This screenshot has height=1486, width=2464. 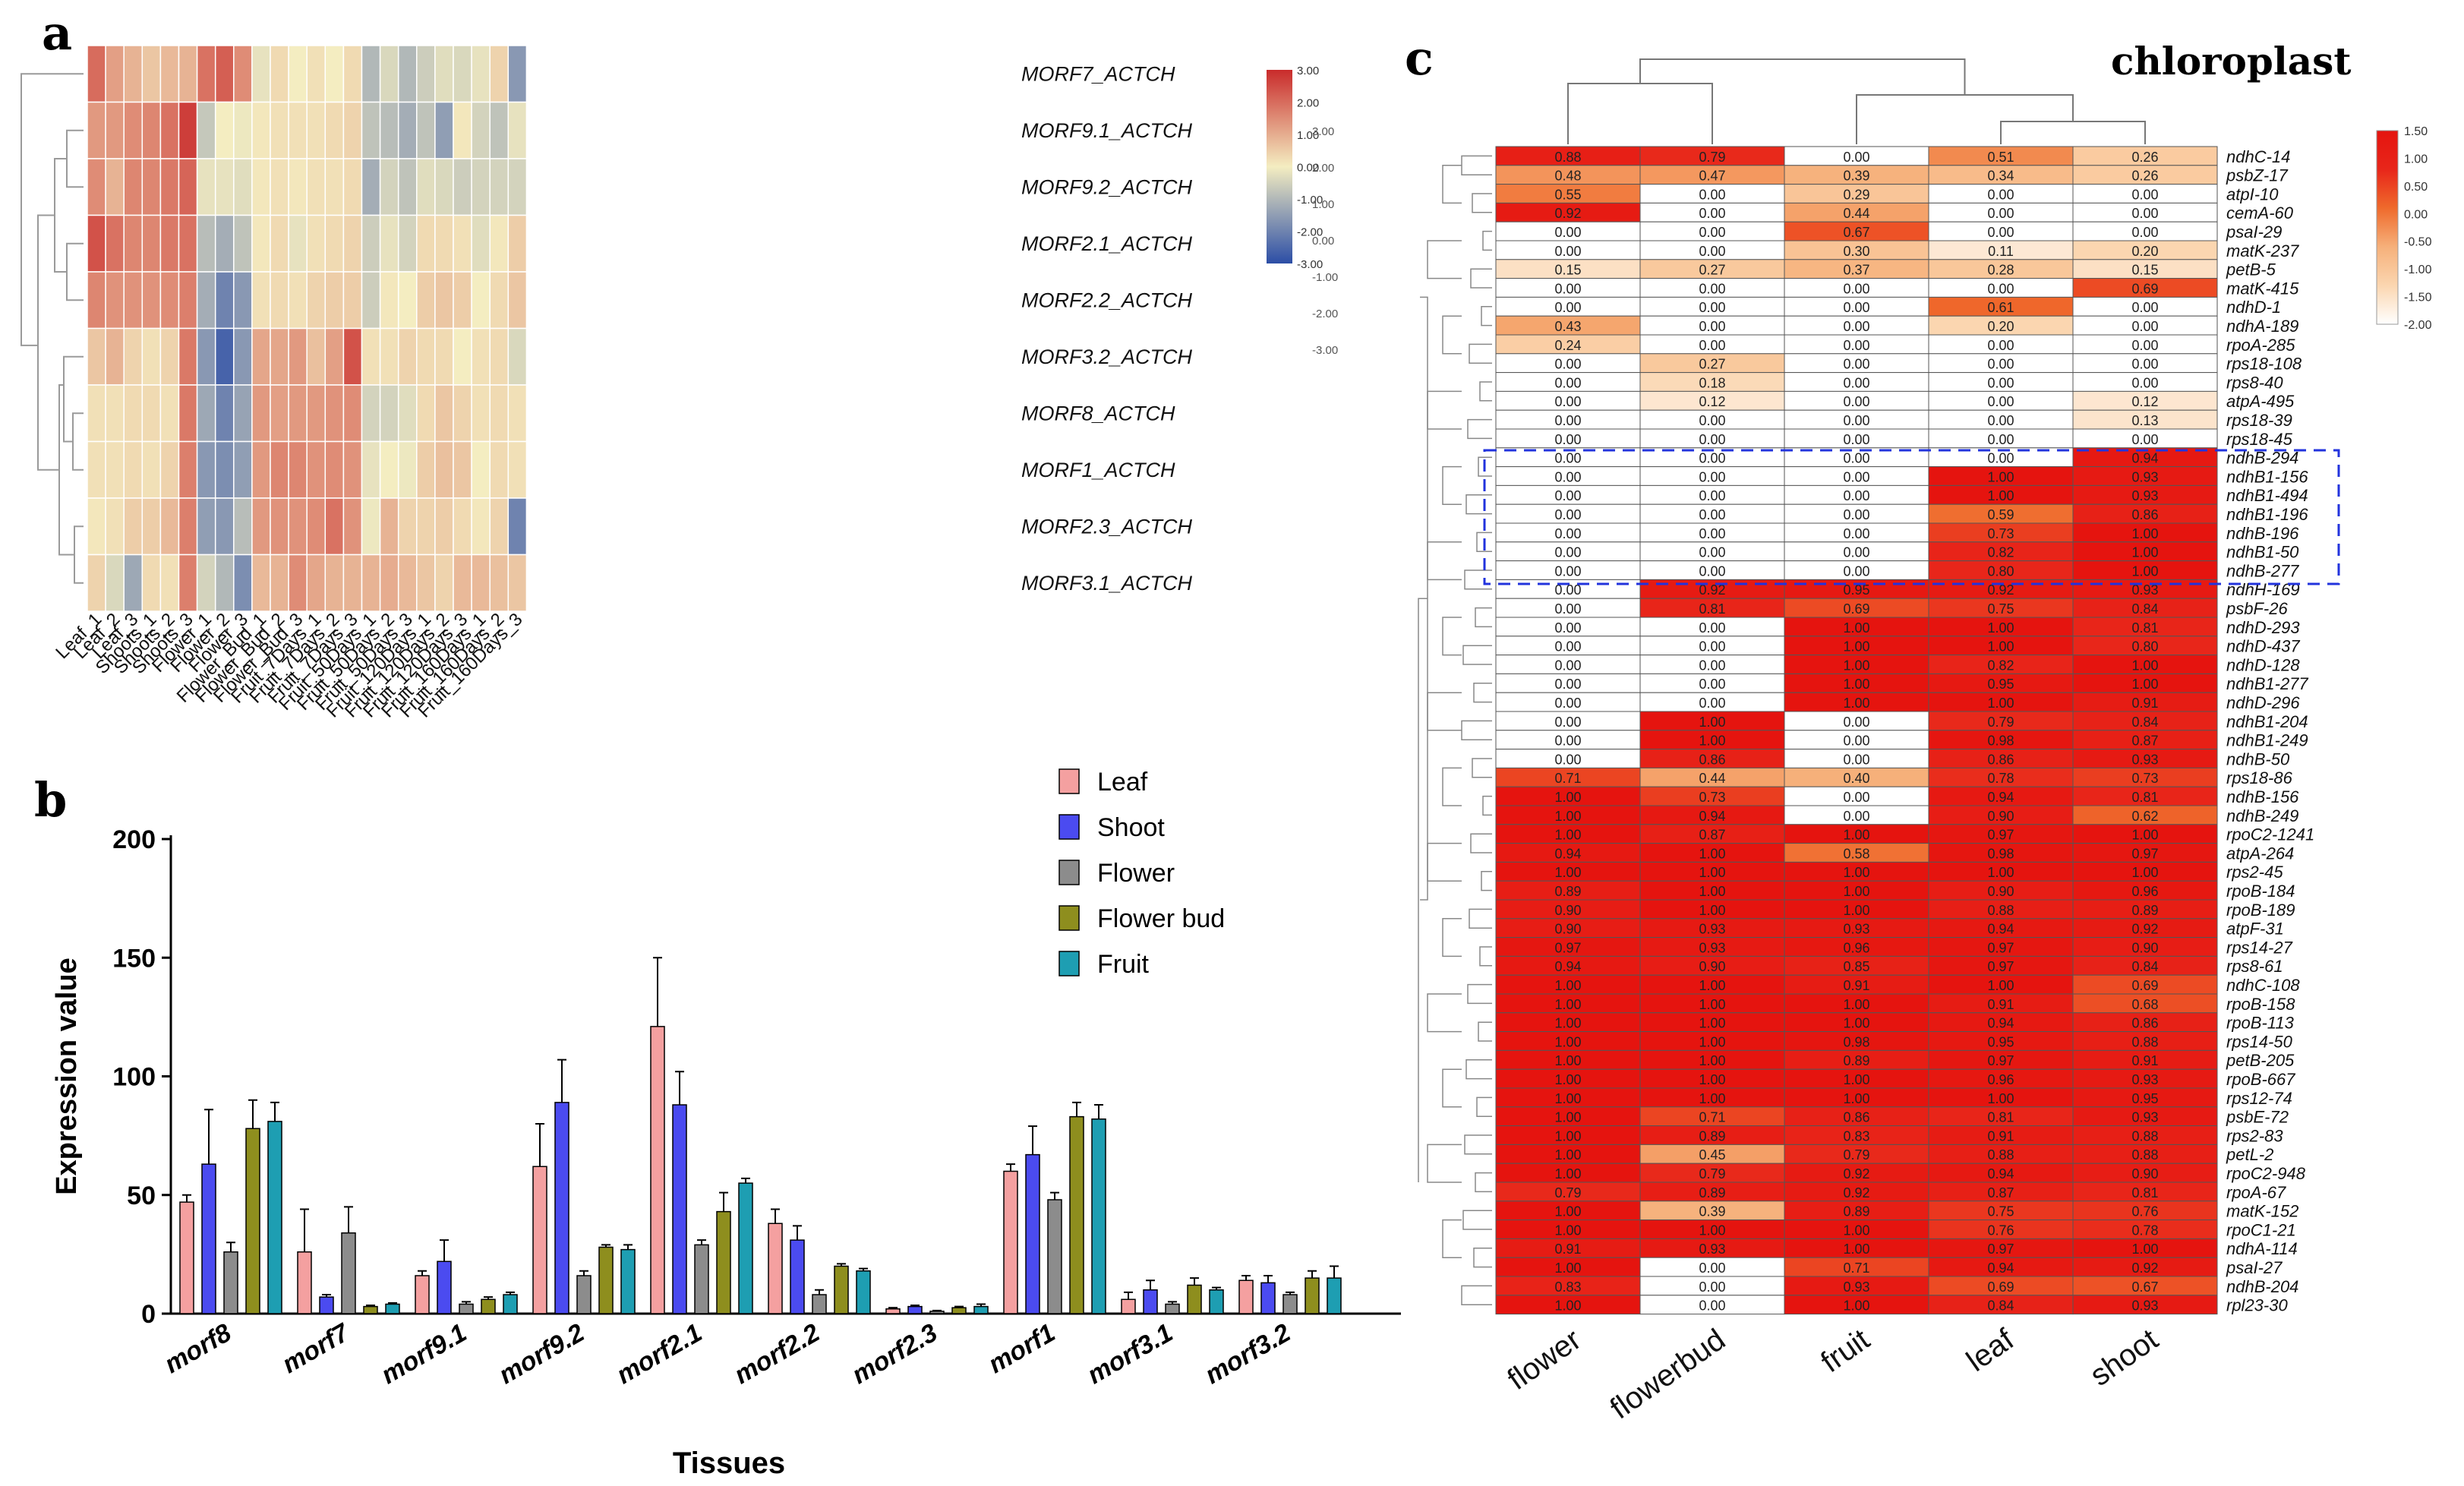 I want to click on heatmap-c-row-label: ndhB-50, so click(x=2258, y=758).